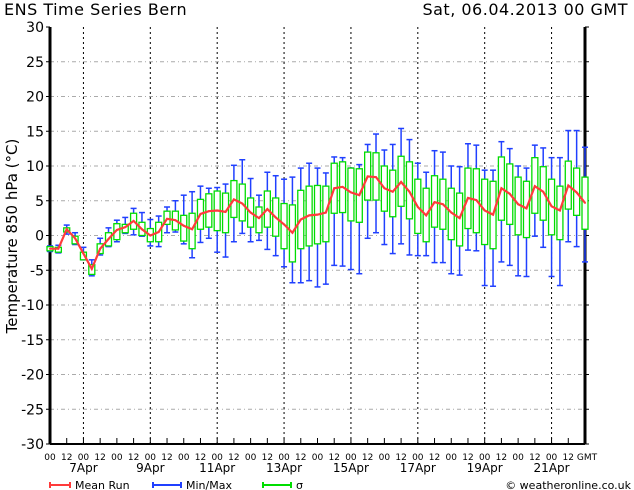 The height and width of the screenshot is (490, 634). What do you see at coordinates (32, 306) in the screenshot?
I see `y-tick-label: -10` at bounding box center [32, 306].